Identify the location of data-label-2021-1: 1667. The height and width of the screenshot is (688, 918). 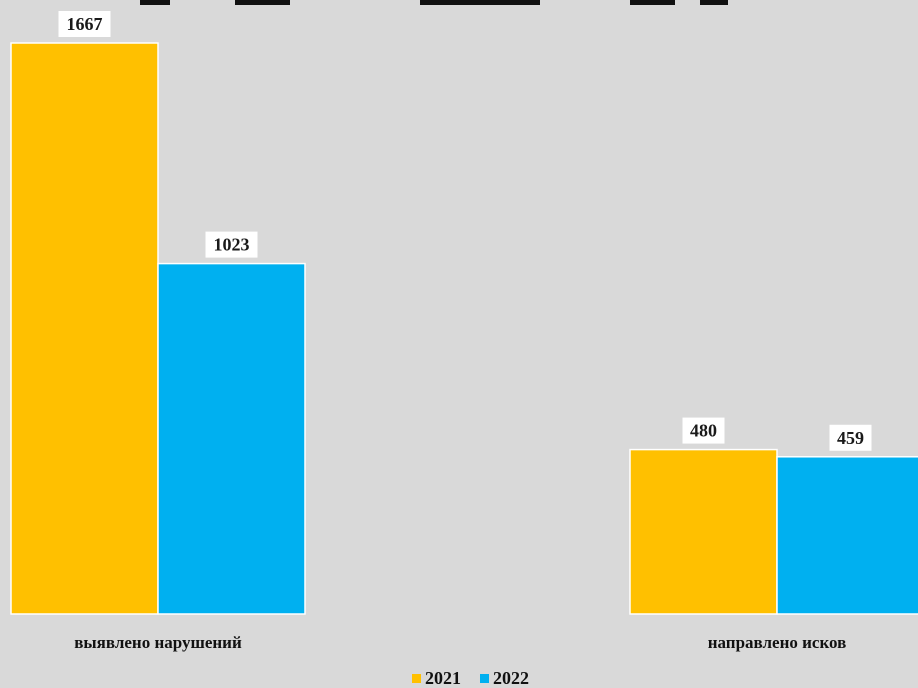
(85, 24).